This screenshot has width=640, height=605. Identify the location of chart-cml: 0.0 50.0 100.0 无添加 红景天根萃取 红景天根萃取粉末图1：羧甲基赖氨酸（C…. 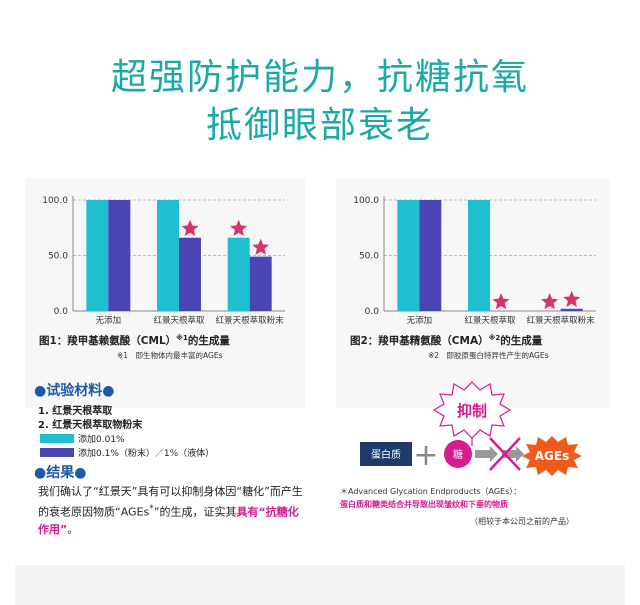
(162, 278).